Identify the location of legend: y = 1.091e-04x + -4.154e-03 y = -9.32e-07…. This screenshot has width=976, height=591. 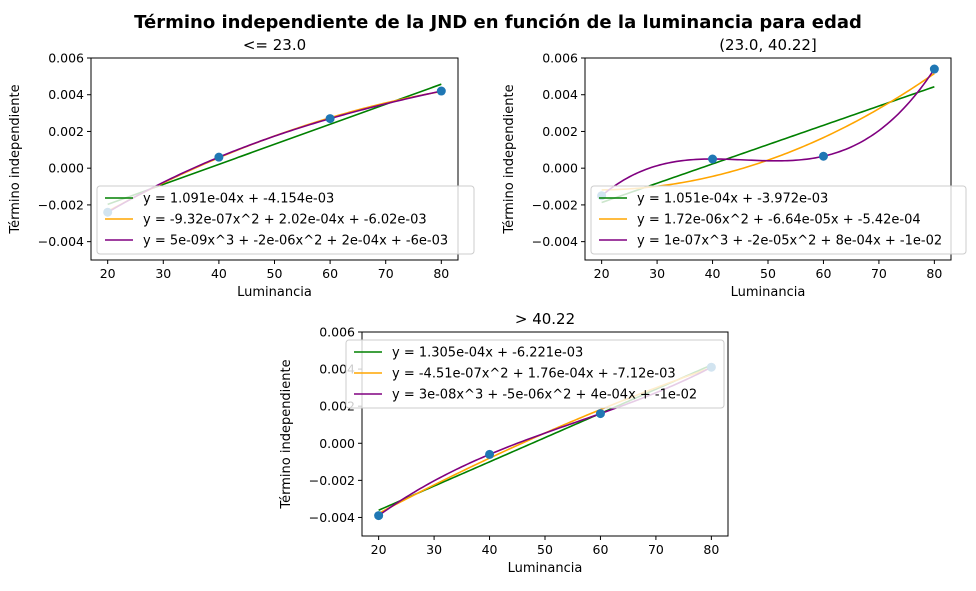
(285, 220).